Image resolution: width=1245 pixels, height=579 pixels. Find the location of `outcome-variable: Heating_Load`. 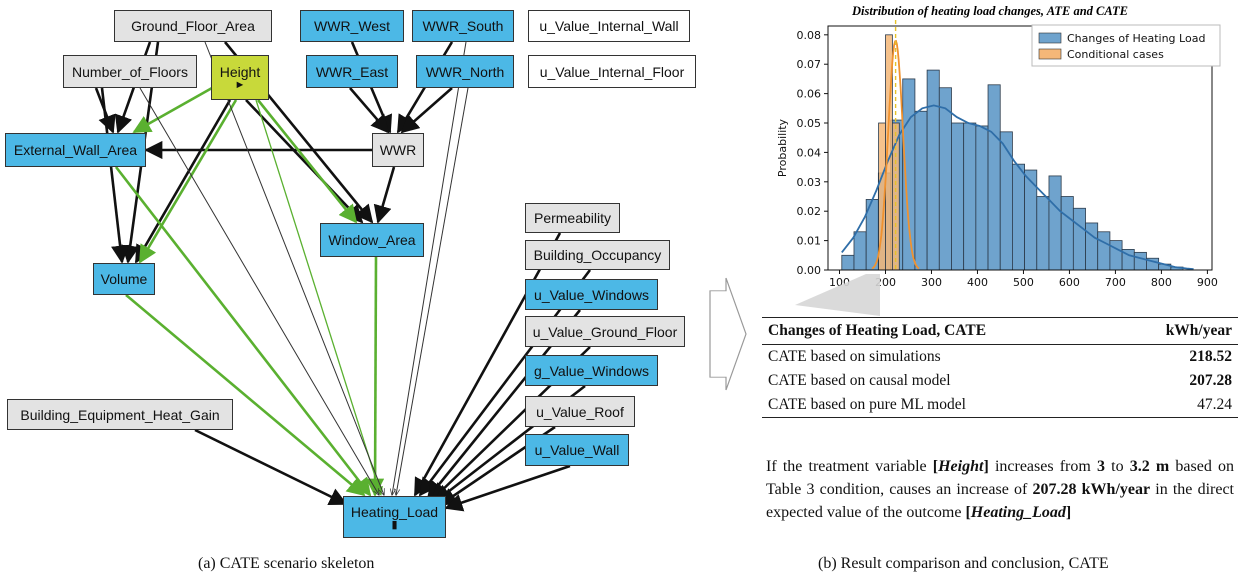

outcome-variable: Heating_Load is located at coordinates (1018, 512).